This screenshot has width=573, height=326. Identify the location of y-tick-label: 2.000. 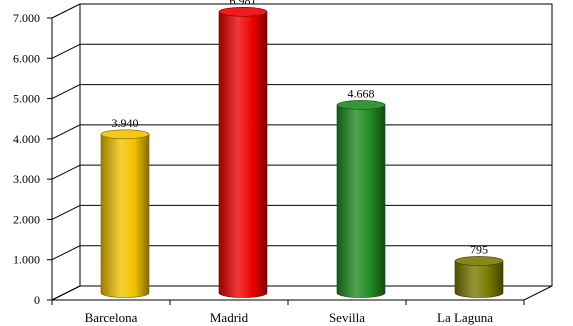
(26, 219).